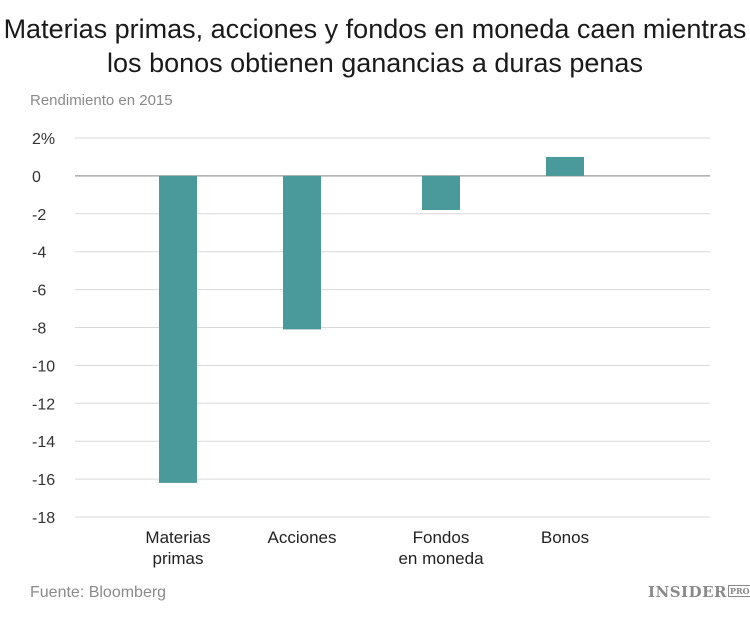  I want to click on y-tick-label: -4, so click(39, 253).